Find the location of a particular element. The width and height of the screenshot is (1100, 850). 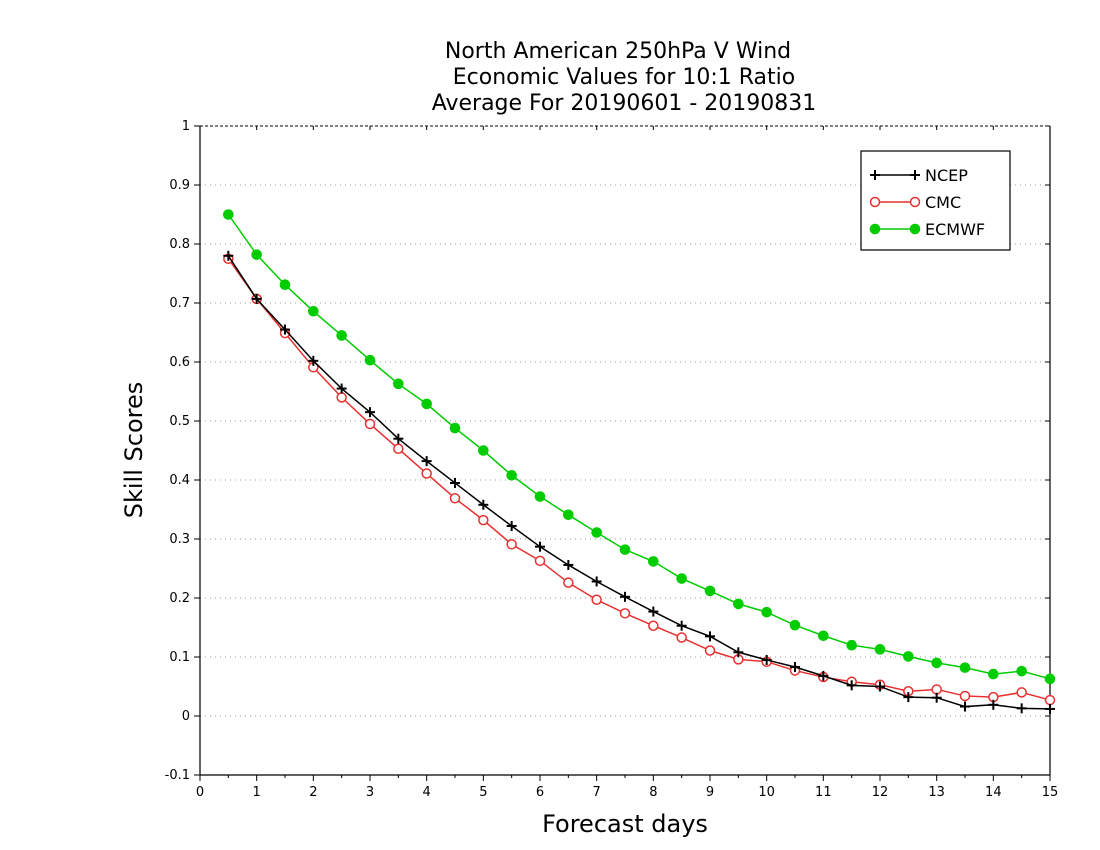

y-tick-label: 0.4 is located at coordinates (179, 480).